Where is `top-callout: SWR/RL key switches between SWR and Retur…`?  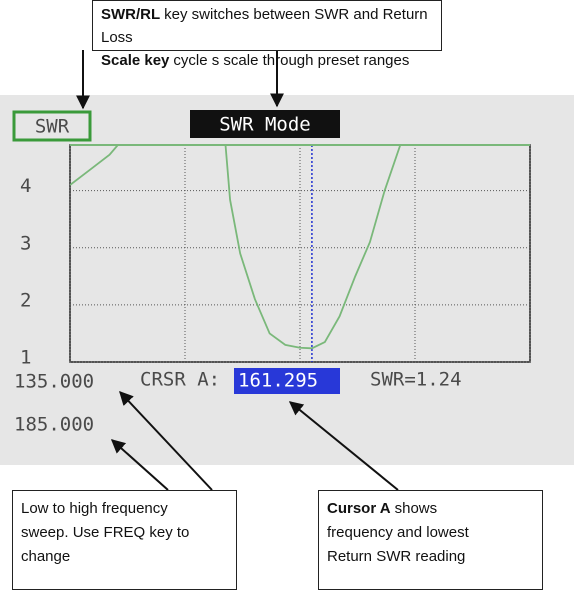 top-callout: SWR/RL key switches between SWR and Retur… is located at coordinates (267, 34).